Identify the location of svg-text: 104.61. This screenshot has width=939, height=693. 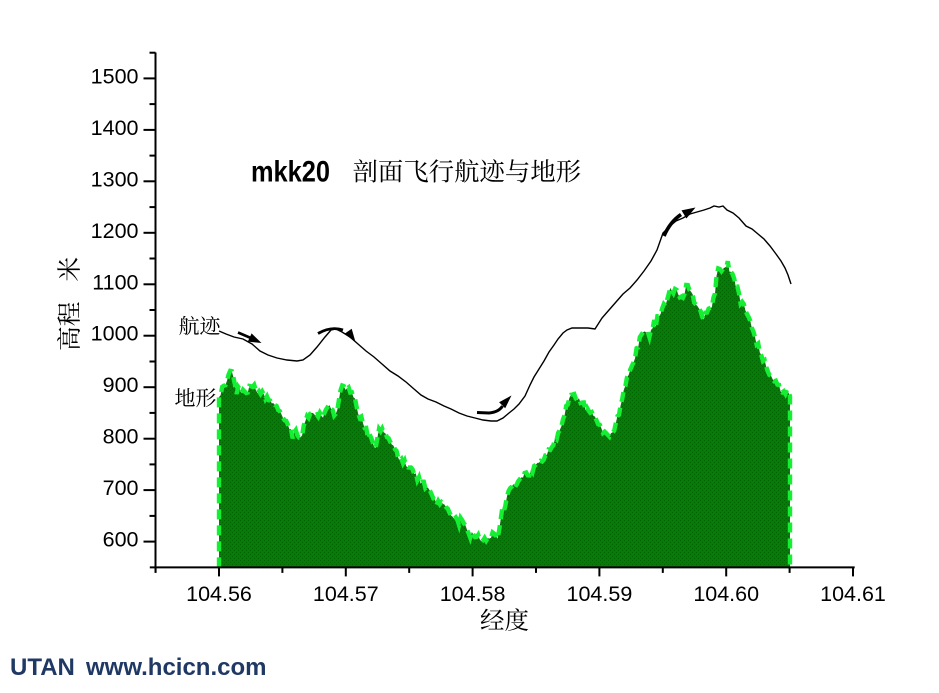
(853, 594).